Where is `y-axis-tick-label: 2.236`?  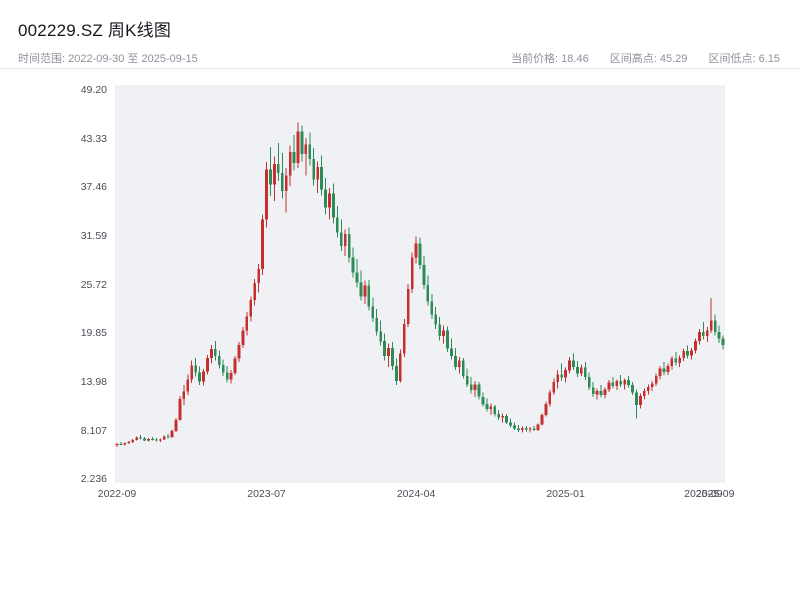 y-axis-tick-label: 2.236 is located at coordinates (93, 479).